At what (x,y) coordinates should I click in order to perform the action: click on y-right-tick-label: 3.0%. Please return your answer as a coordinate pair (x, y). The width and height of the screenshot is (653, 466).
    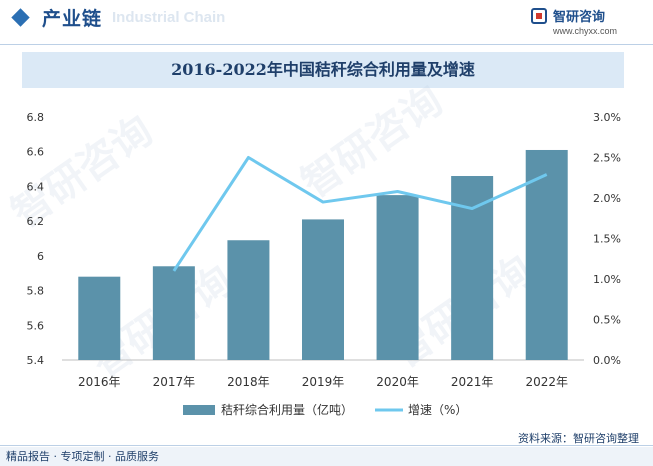
    Looking at the image, I should click on (607, 117).